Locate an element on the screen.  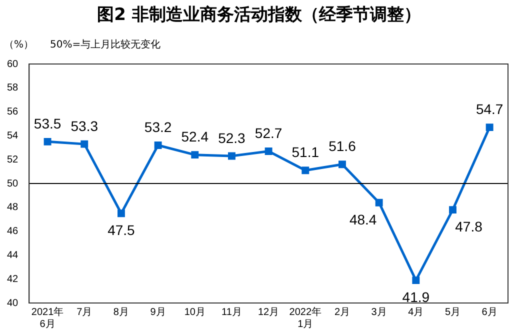
data-label: 54.7 is located at coordinates (490, 109).